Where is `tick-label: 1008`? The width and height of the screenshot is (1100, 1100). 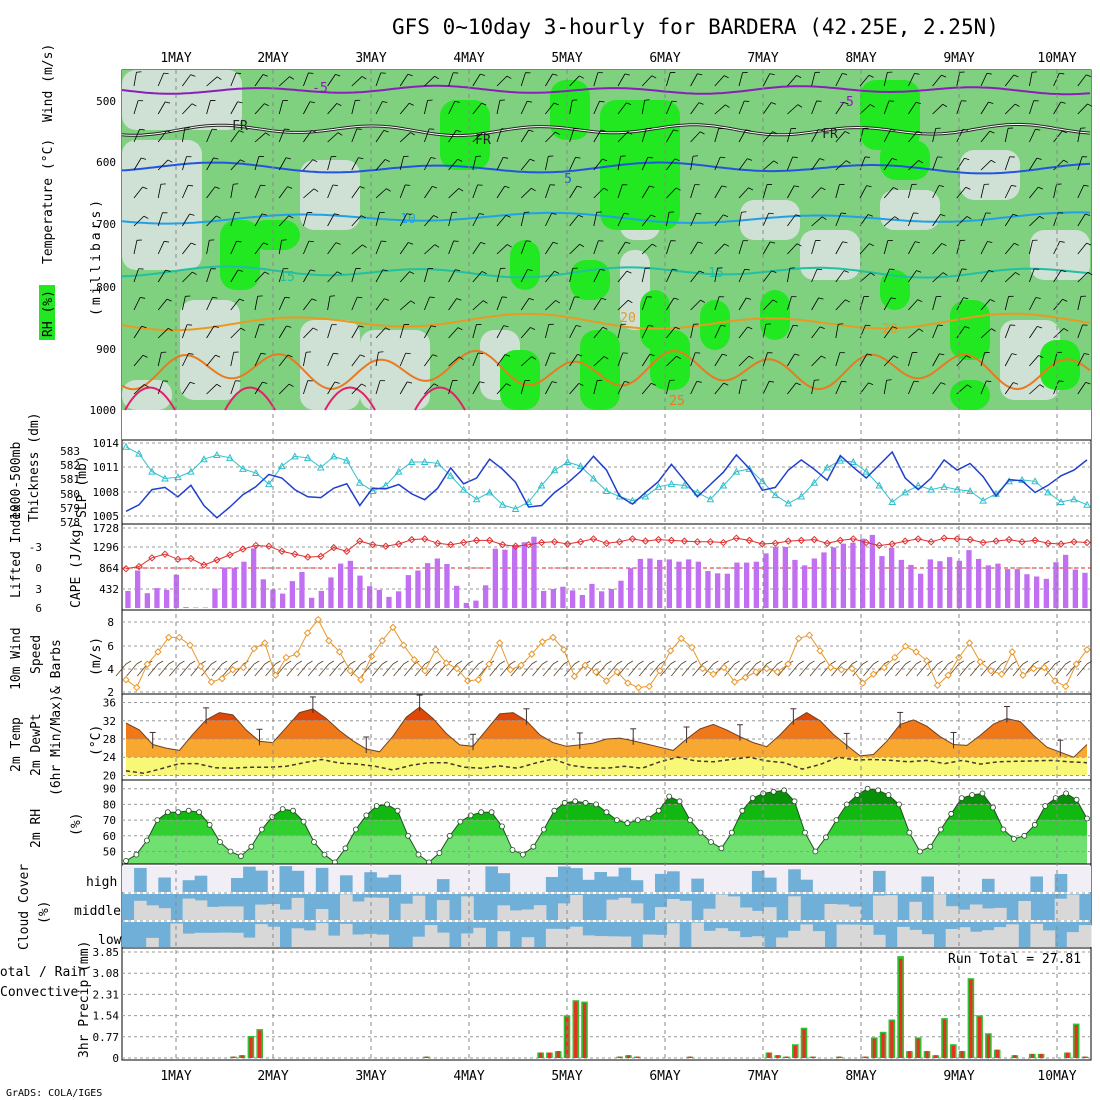 tick-label: 1008 is located at coordinates (106, 492).